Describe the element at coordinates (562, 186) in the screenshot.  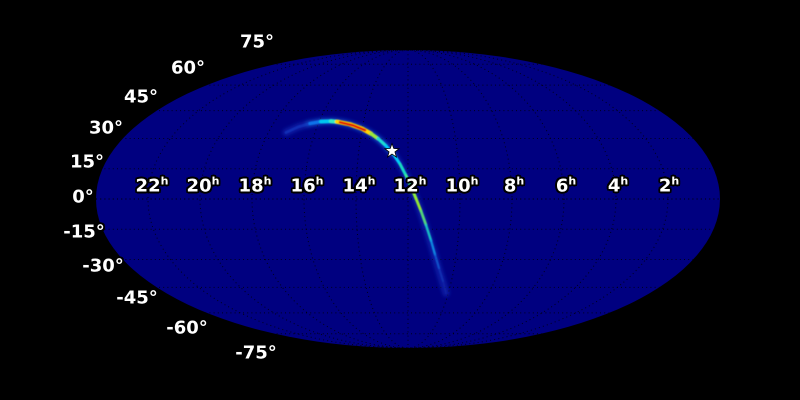
I see `ra-tick-value: 6` at that location.